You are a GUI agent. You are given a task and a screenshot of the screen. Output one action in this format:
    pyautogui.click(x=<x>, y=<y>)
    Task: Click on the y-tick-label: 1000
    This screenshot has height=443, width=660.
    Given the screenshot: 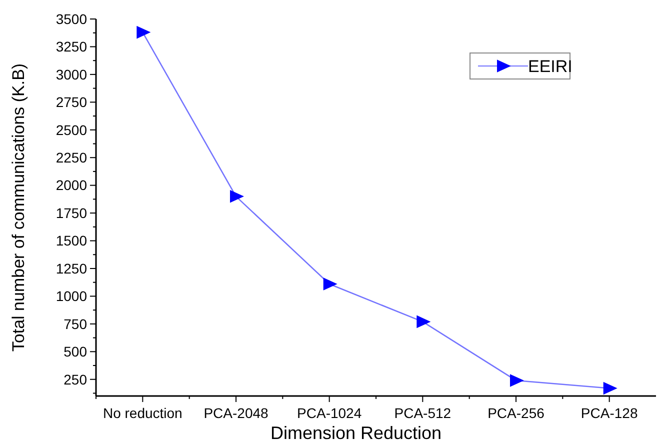 What is the action you would take?
    pyautogui.click(x=72, y=296)
    